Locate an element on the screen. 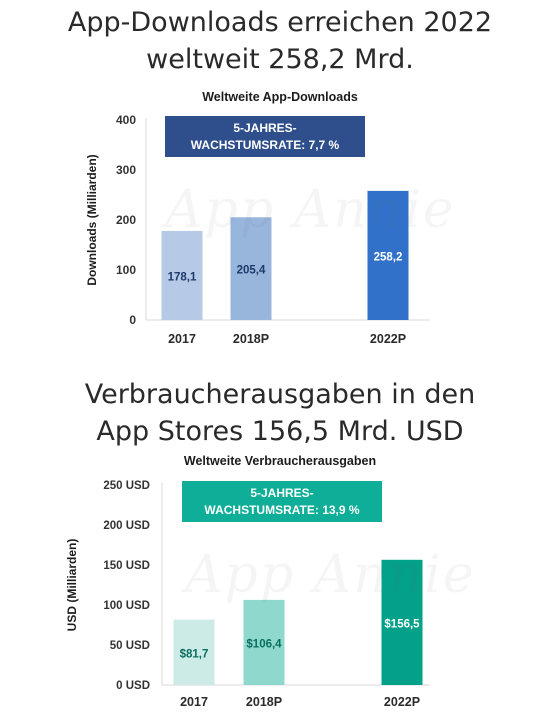 The image size is (560, 728). downloads-value-label: 258,2 is located at coordinates (388, 257).